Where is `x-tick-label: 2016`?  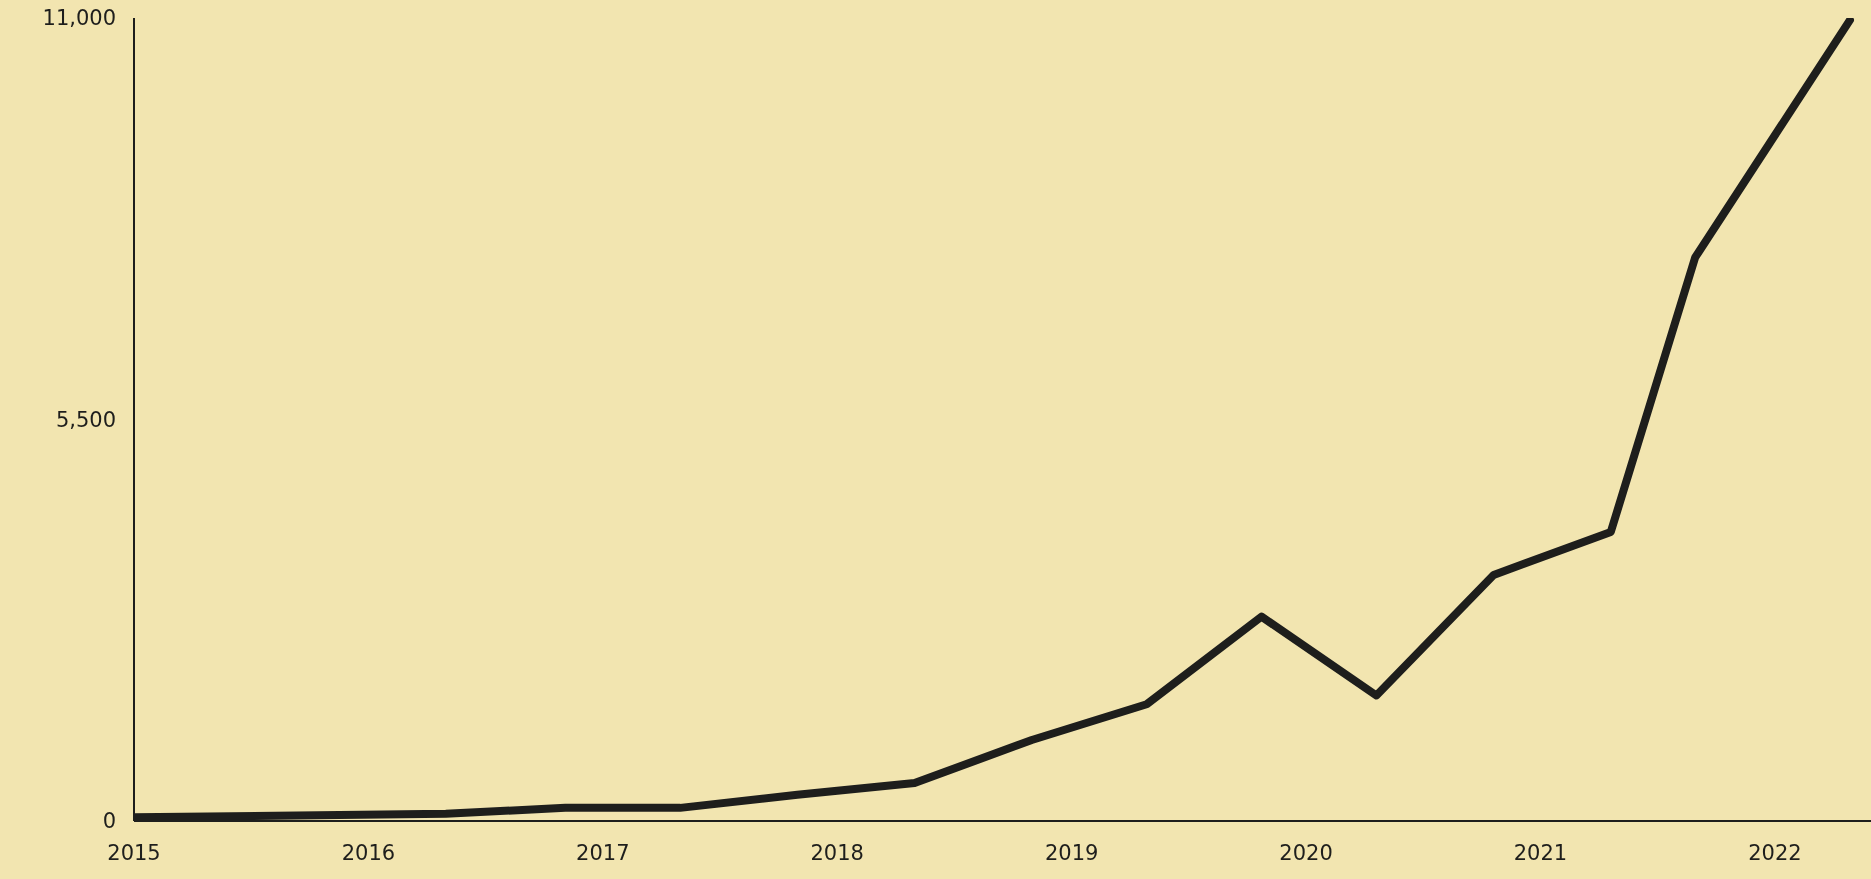
x-tick-label: 2016 is located at coordinates (368, 852).